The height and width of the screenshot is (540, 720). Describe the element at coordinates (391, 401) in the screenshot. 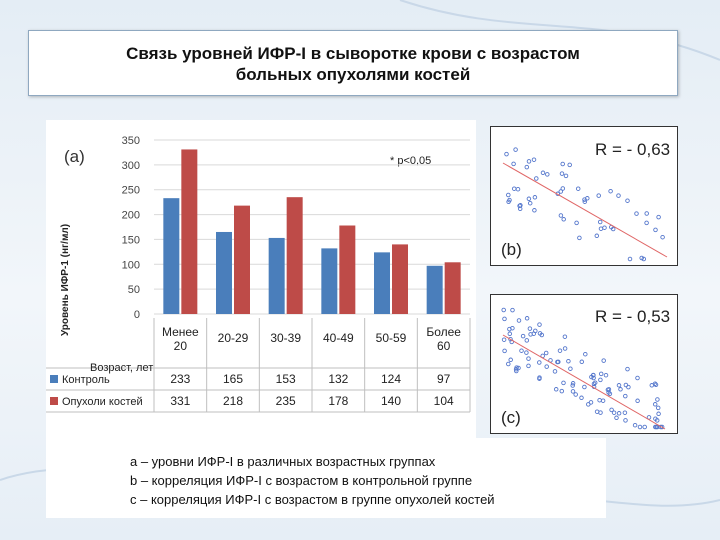

I see `data-label: 140` at that location.